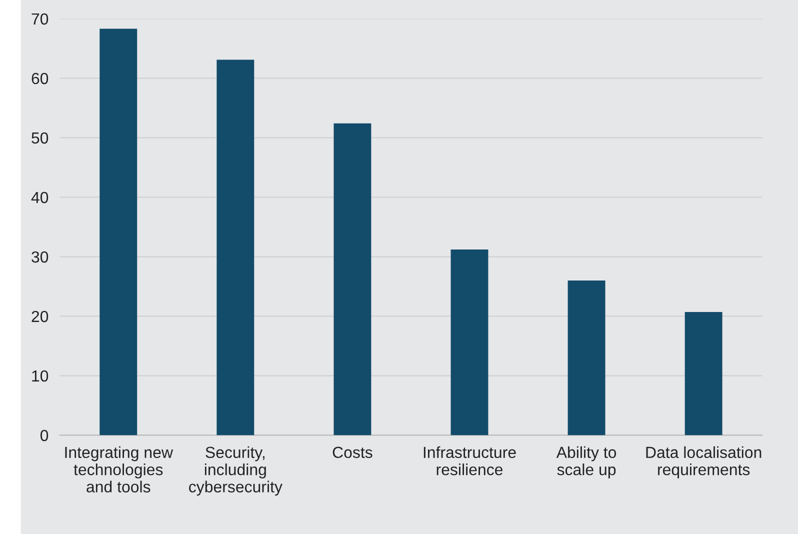 This screenshot has width=798, height=534. Describe the element at coordinates (704, 462) in the screenshot. I see `x-tick-label: Data localisation requirements` at that location.